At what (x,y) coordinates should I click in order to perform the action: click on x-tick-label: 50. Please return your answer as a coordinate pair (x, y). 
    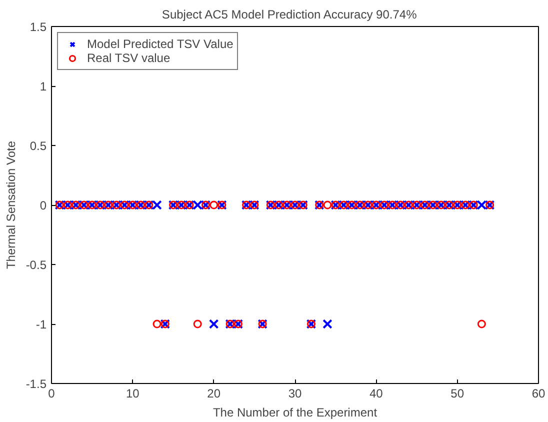
    Looking at the image, I should click on (457, 393).